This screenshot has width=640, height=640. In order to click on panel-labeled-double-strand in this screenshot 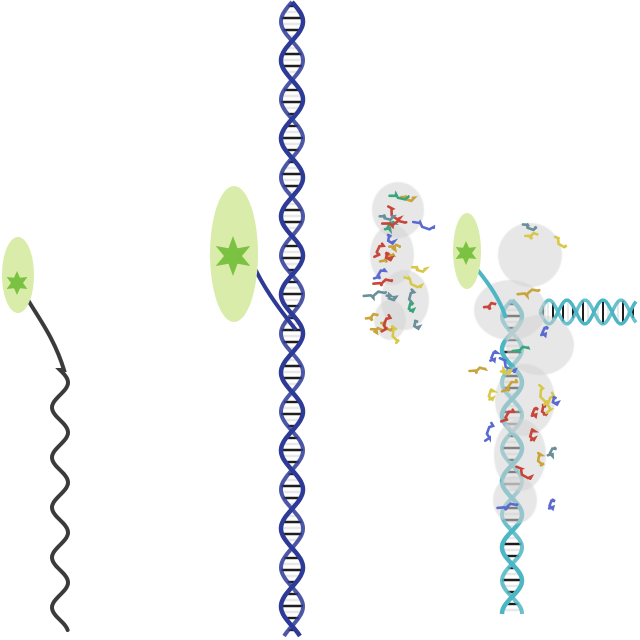, I will do `click(258, 319)`.